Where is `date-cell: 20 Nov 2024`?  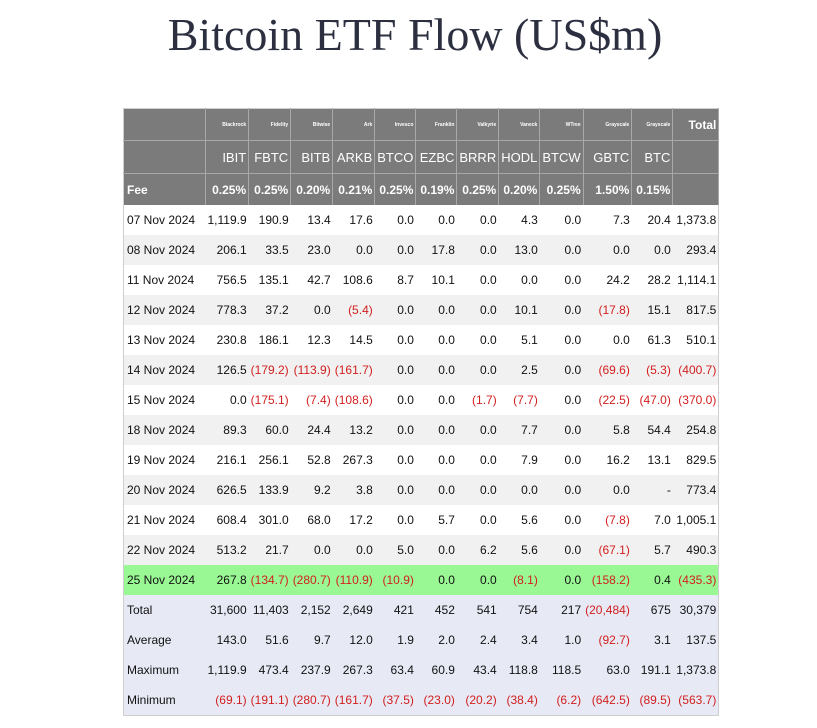
date-cell: 20 Nov 2024 is located at coordinates (164, 490).